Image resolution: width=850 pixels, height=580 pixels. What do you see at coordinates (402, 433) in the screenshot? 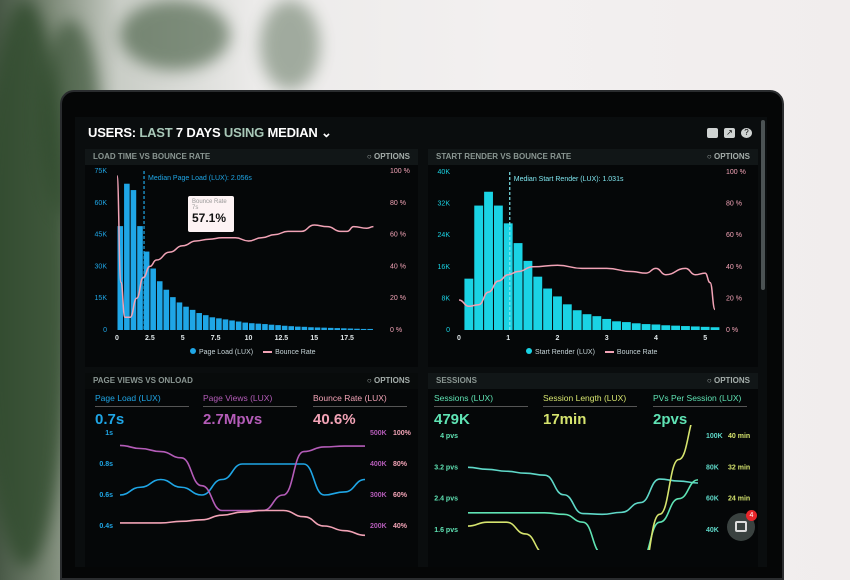
I see `y3-tick-label: 100%` at bounding box center [402, 433].